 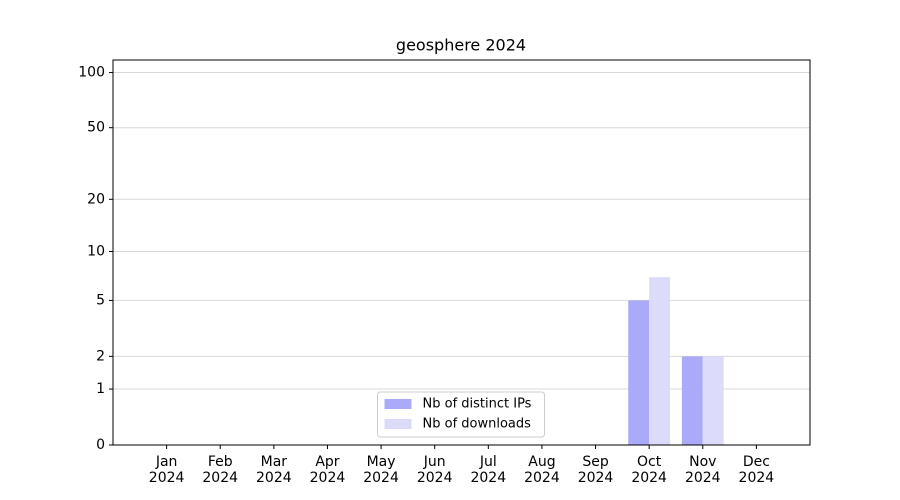 I want to click on chart-title: geosphere 2024, so click(x=461, y=45).